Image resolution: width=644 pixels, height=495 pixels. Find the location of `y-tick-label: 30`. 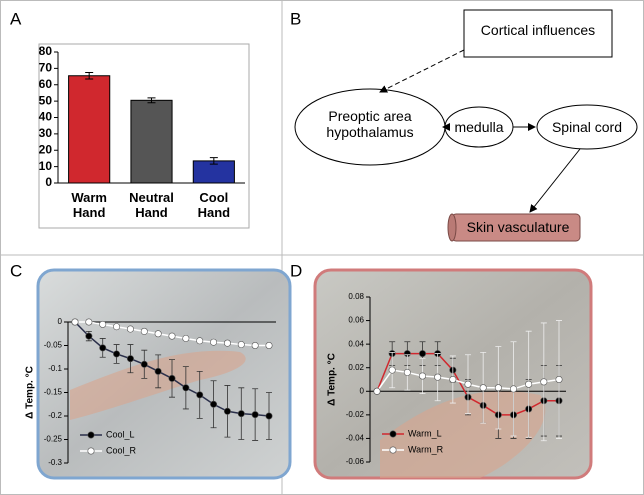

y-tick-label: 30 is located at coordinates (46, 133).